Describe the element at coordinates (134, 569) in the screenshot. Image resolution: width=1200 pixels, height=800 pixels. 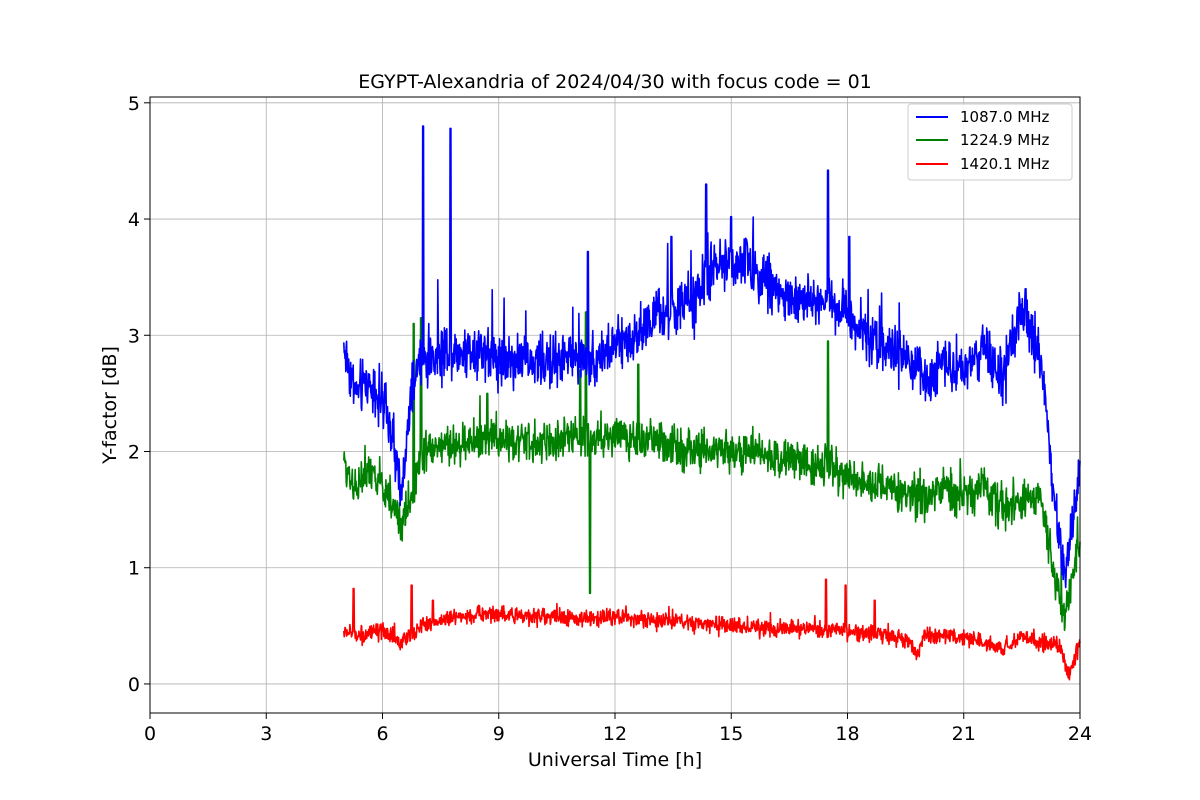
I see `y-tick-label: 1` at that location.